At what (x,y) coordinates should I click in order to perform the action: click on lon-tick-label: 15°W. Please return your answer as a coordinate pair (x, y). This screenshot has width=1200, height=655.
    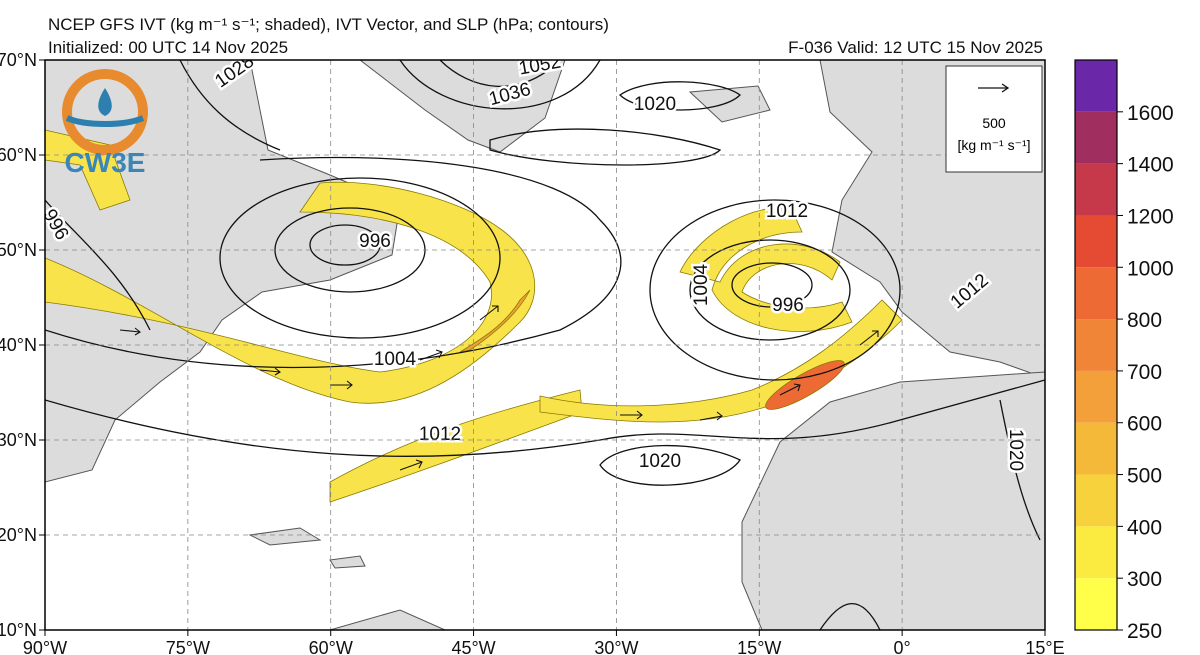
    Looking at the image, I should click on (759, 646).